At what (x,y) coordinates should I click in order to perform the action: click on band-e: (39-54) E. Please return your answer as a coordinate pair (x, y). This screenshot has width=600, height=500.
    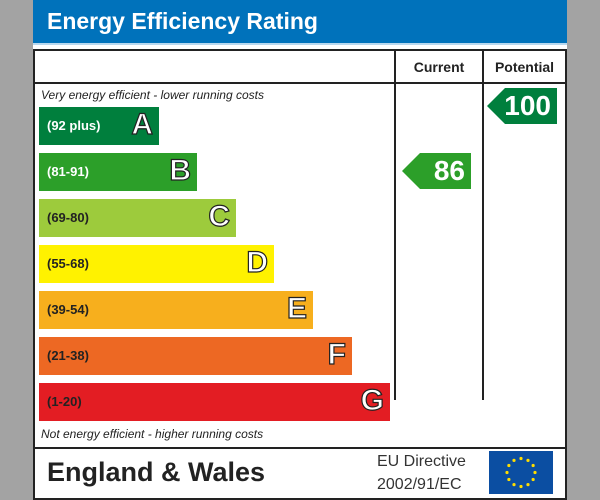
    Looking at the image, I should click on (176, 310).